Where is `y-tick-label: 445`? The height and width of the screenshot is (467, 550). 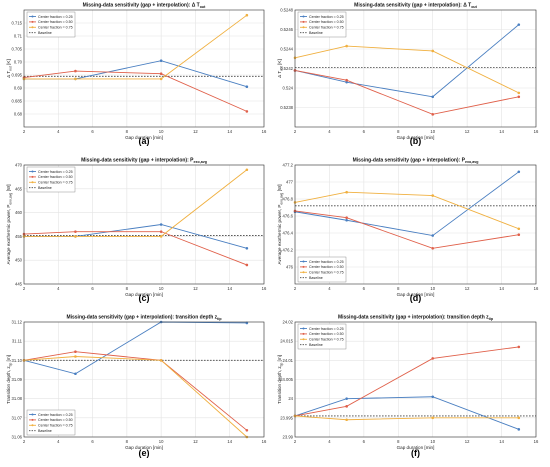
y-tick-label: 445 is located at coordinates (19, 284).